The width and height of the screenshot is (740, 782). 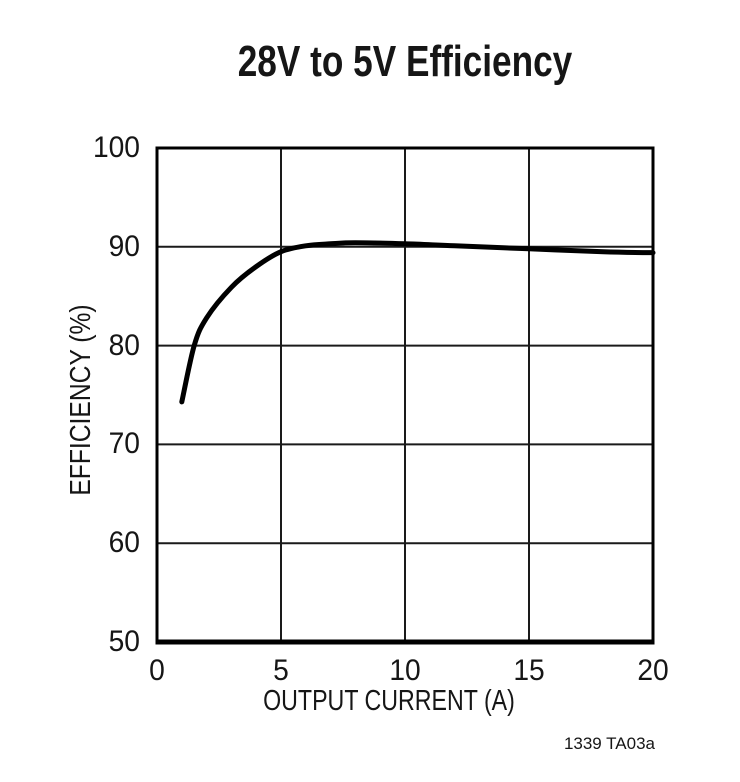 What do you see at coordinates (116, 147) in the screenshot?
I see `y-tick-label: 100` at bounding box center [116, 147].